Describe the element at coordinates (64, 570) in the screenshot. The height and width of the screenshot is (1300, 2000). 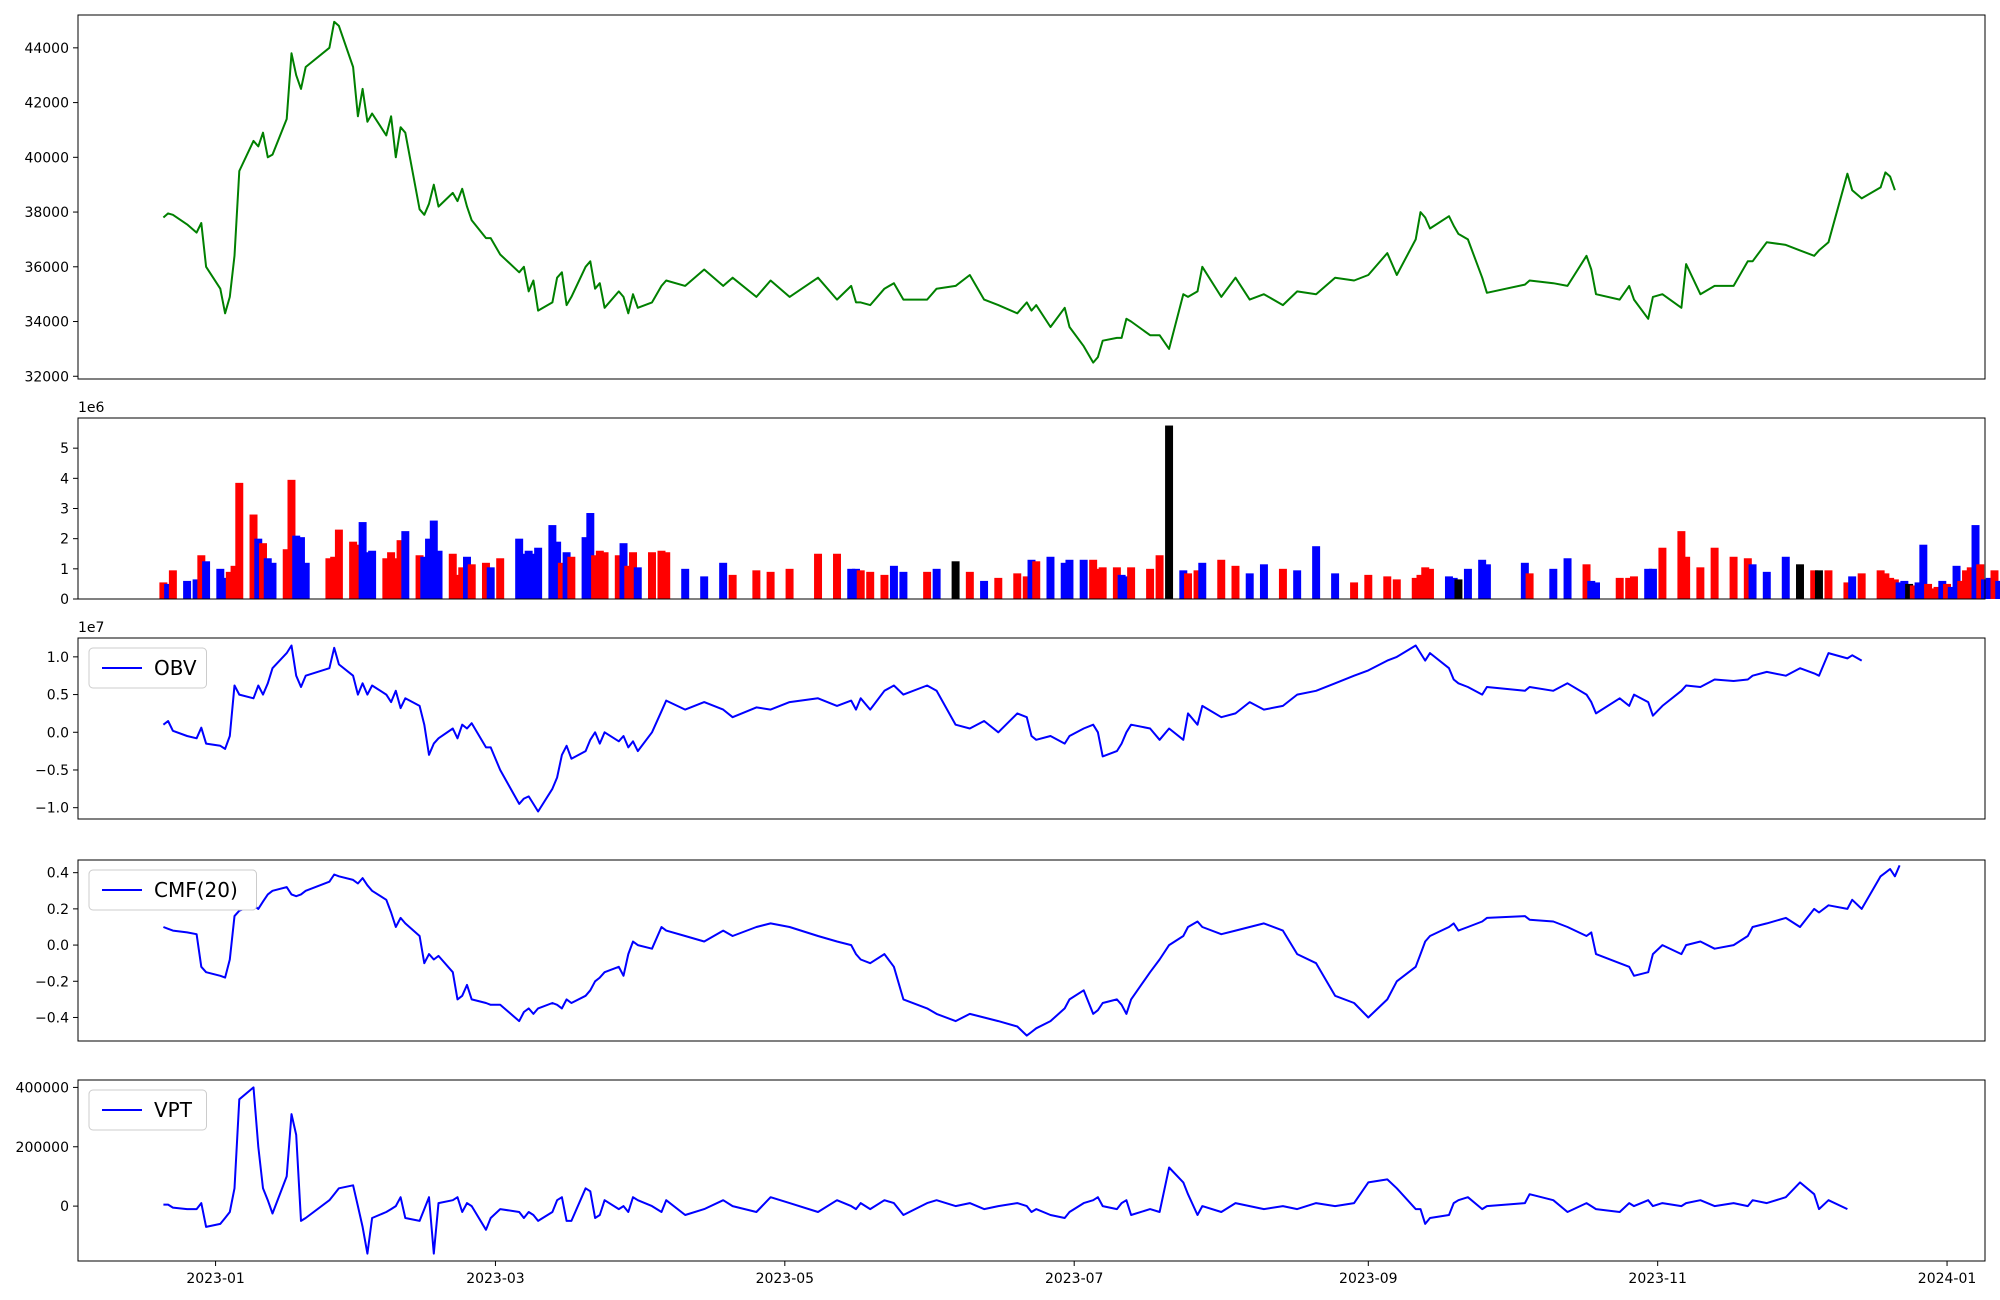
I see `y-tick-label: 1` at that location.